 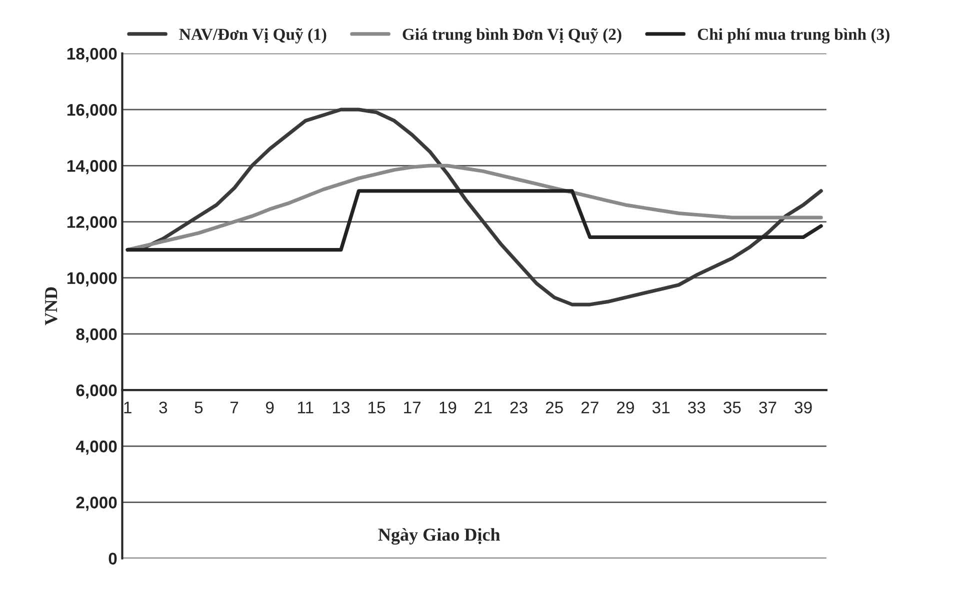 I want to click on x-tick-label: 3, so click(x=163, y=408).